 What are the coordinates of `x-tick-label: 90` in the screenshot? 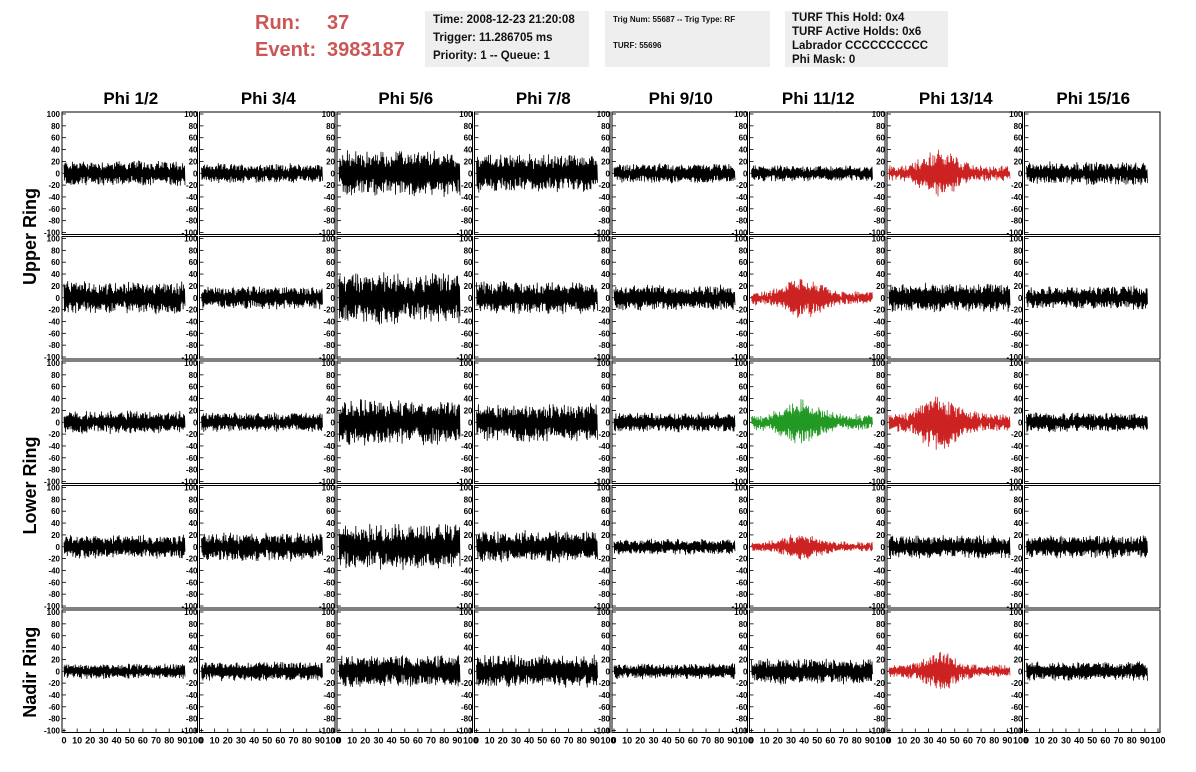 It's located at (320, 741).